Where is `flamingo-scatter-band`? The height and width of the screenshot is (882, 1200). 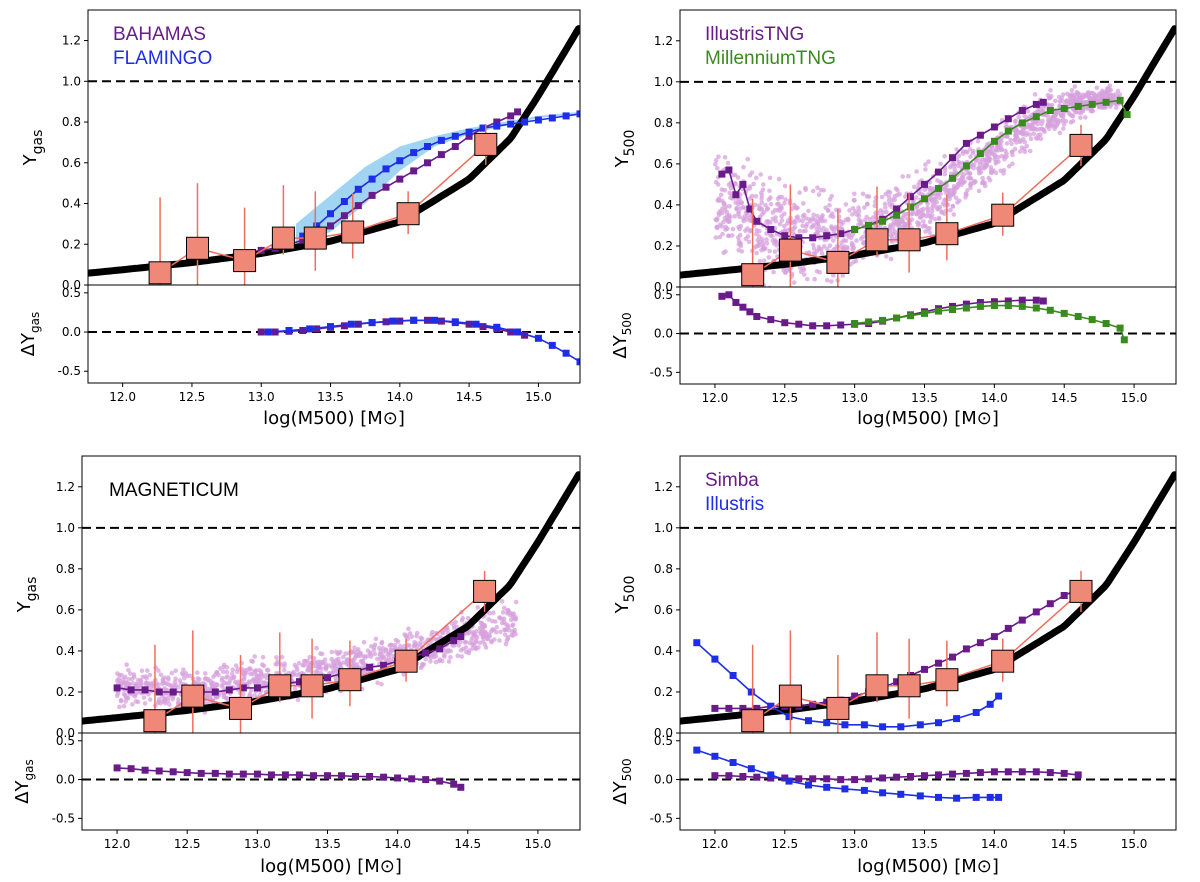 flamingo-scatter-band is located at coordinates (437, 178).